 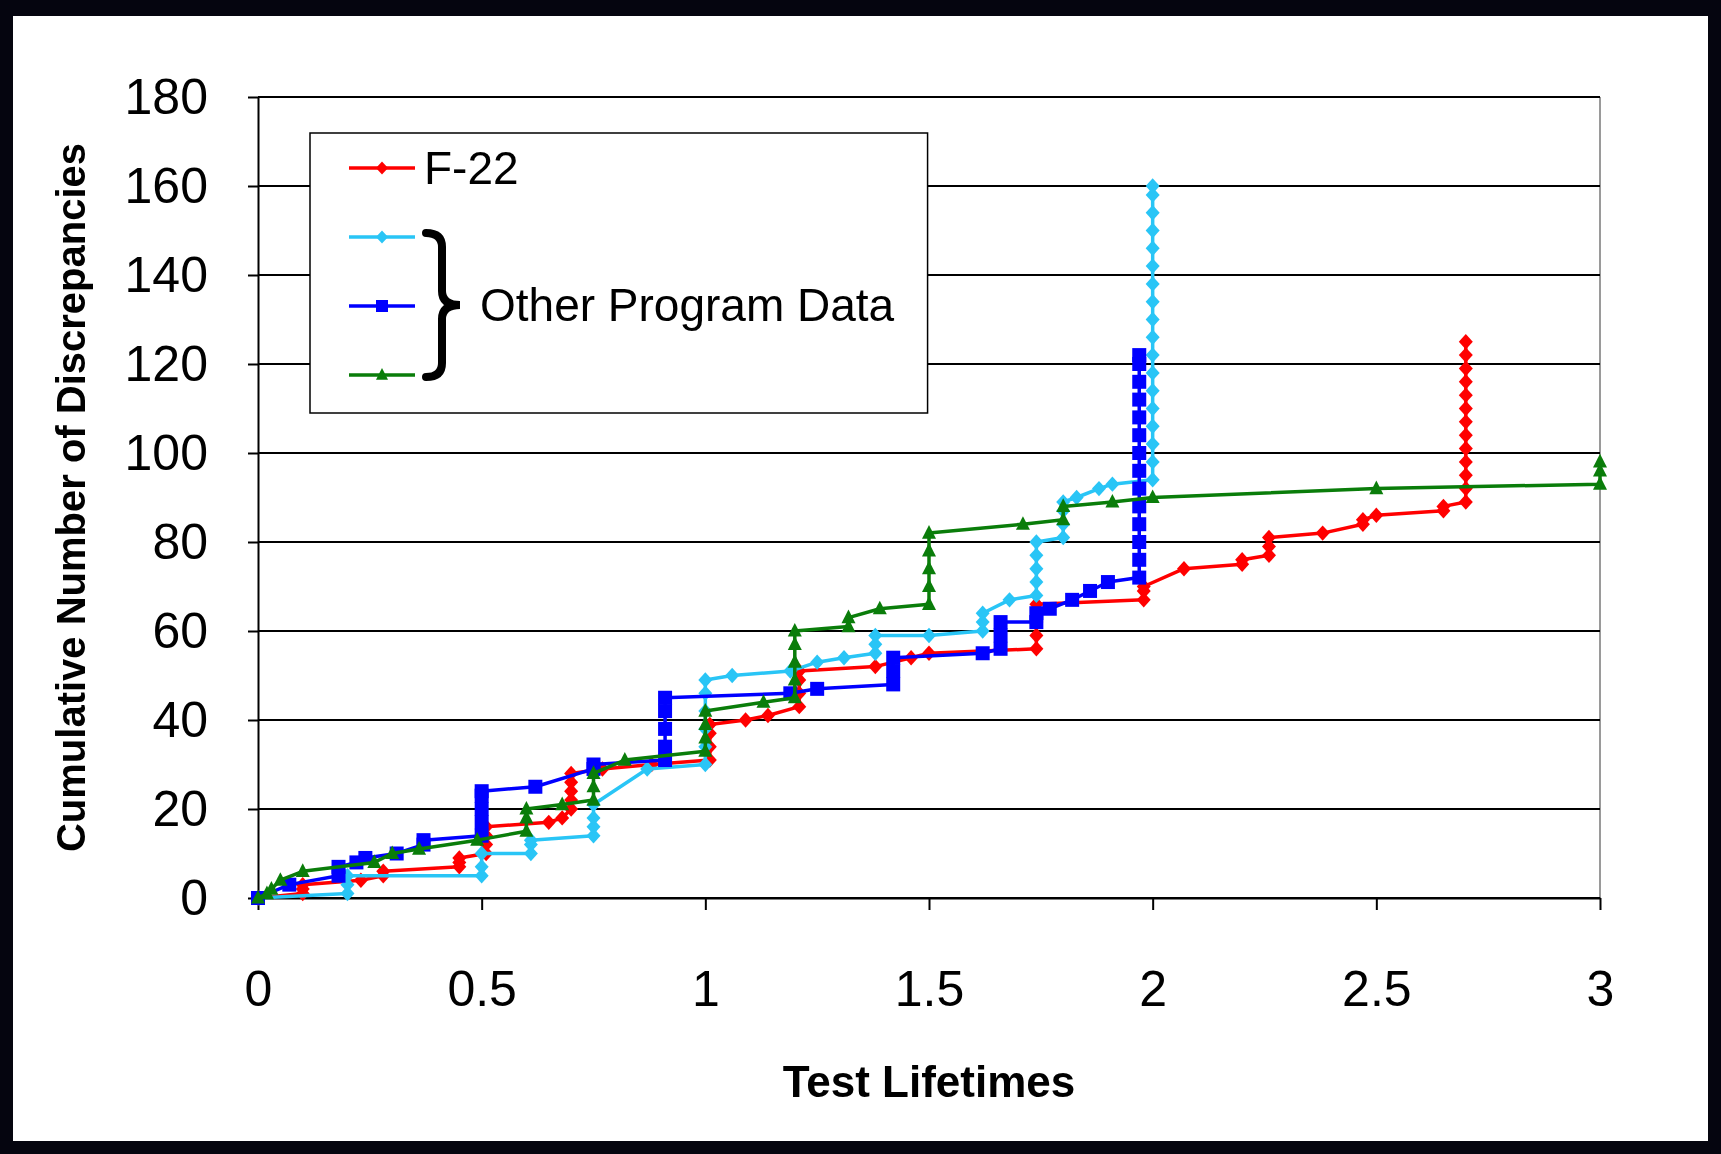 I want to click on y-tick-label: 100, so click(x=166, y=452).